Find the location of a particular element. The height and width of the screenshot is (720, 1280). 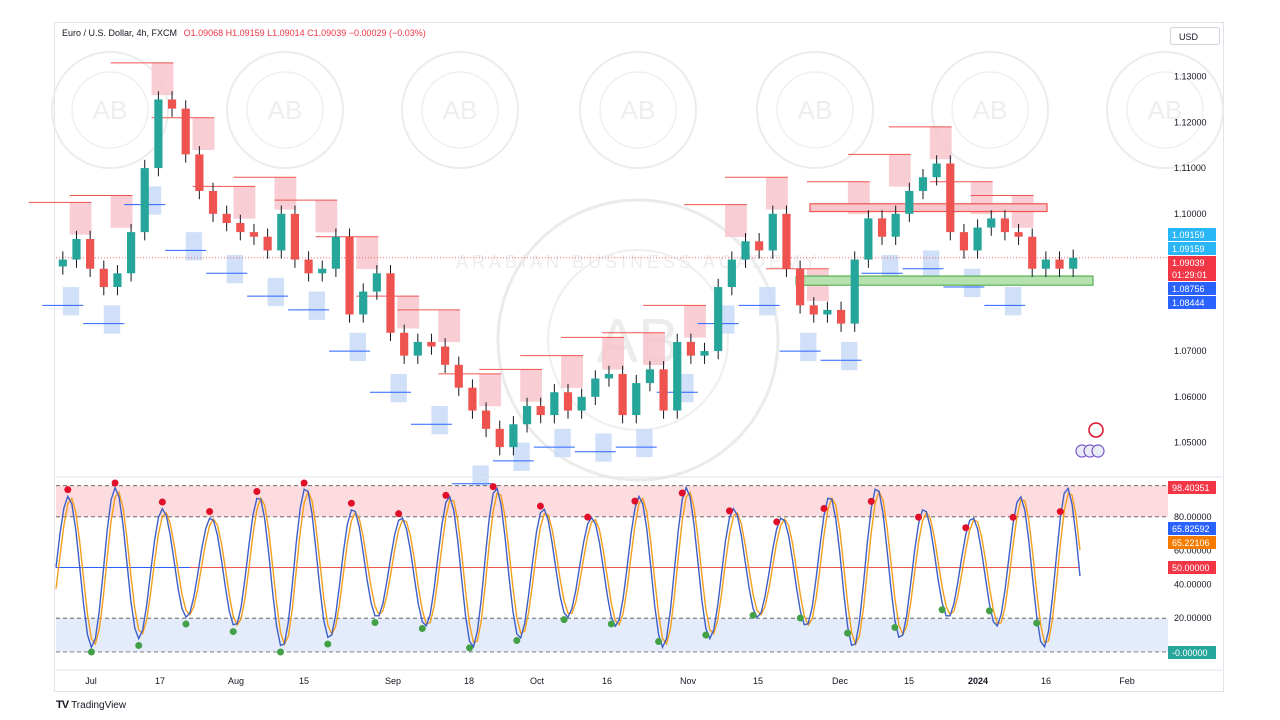

watermark-name: ARABIAN BUSINESS ACADEMY is located at coordinates (638, 262).